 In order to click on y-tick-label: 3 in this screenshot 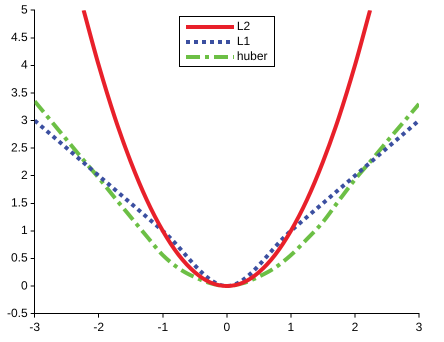, I will do `click(24, 119)`.